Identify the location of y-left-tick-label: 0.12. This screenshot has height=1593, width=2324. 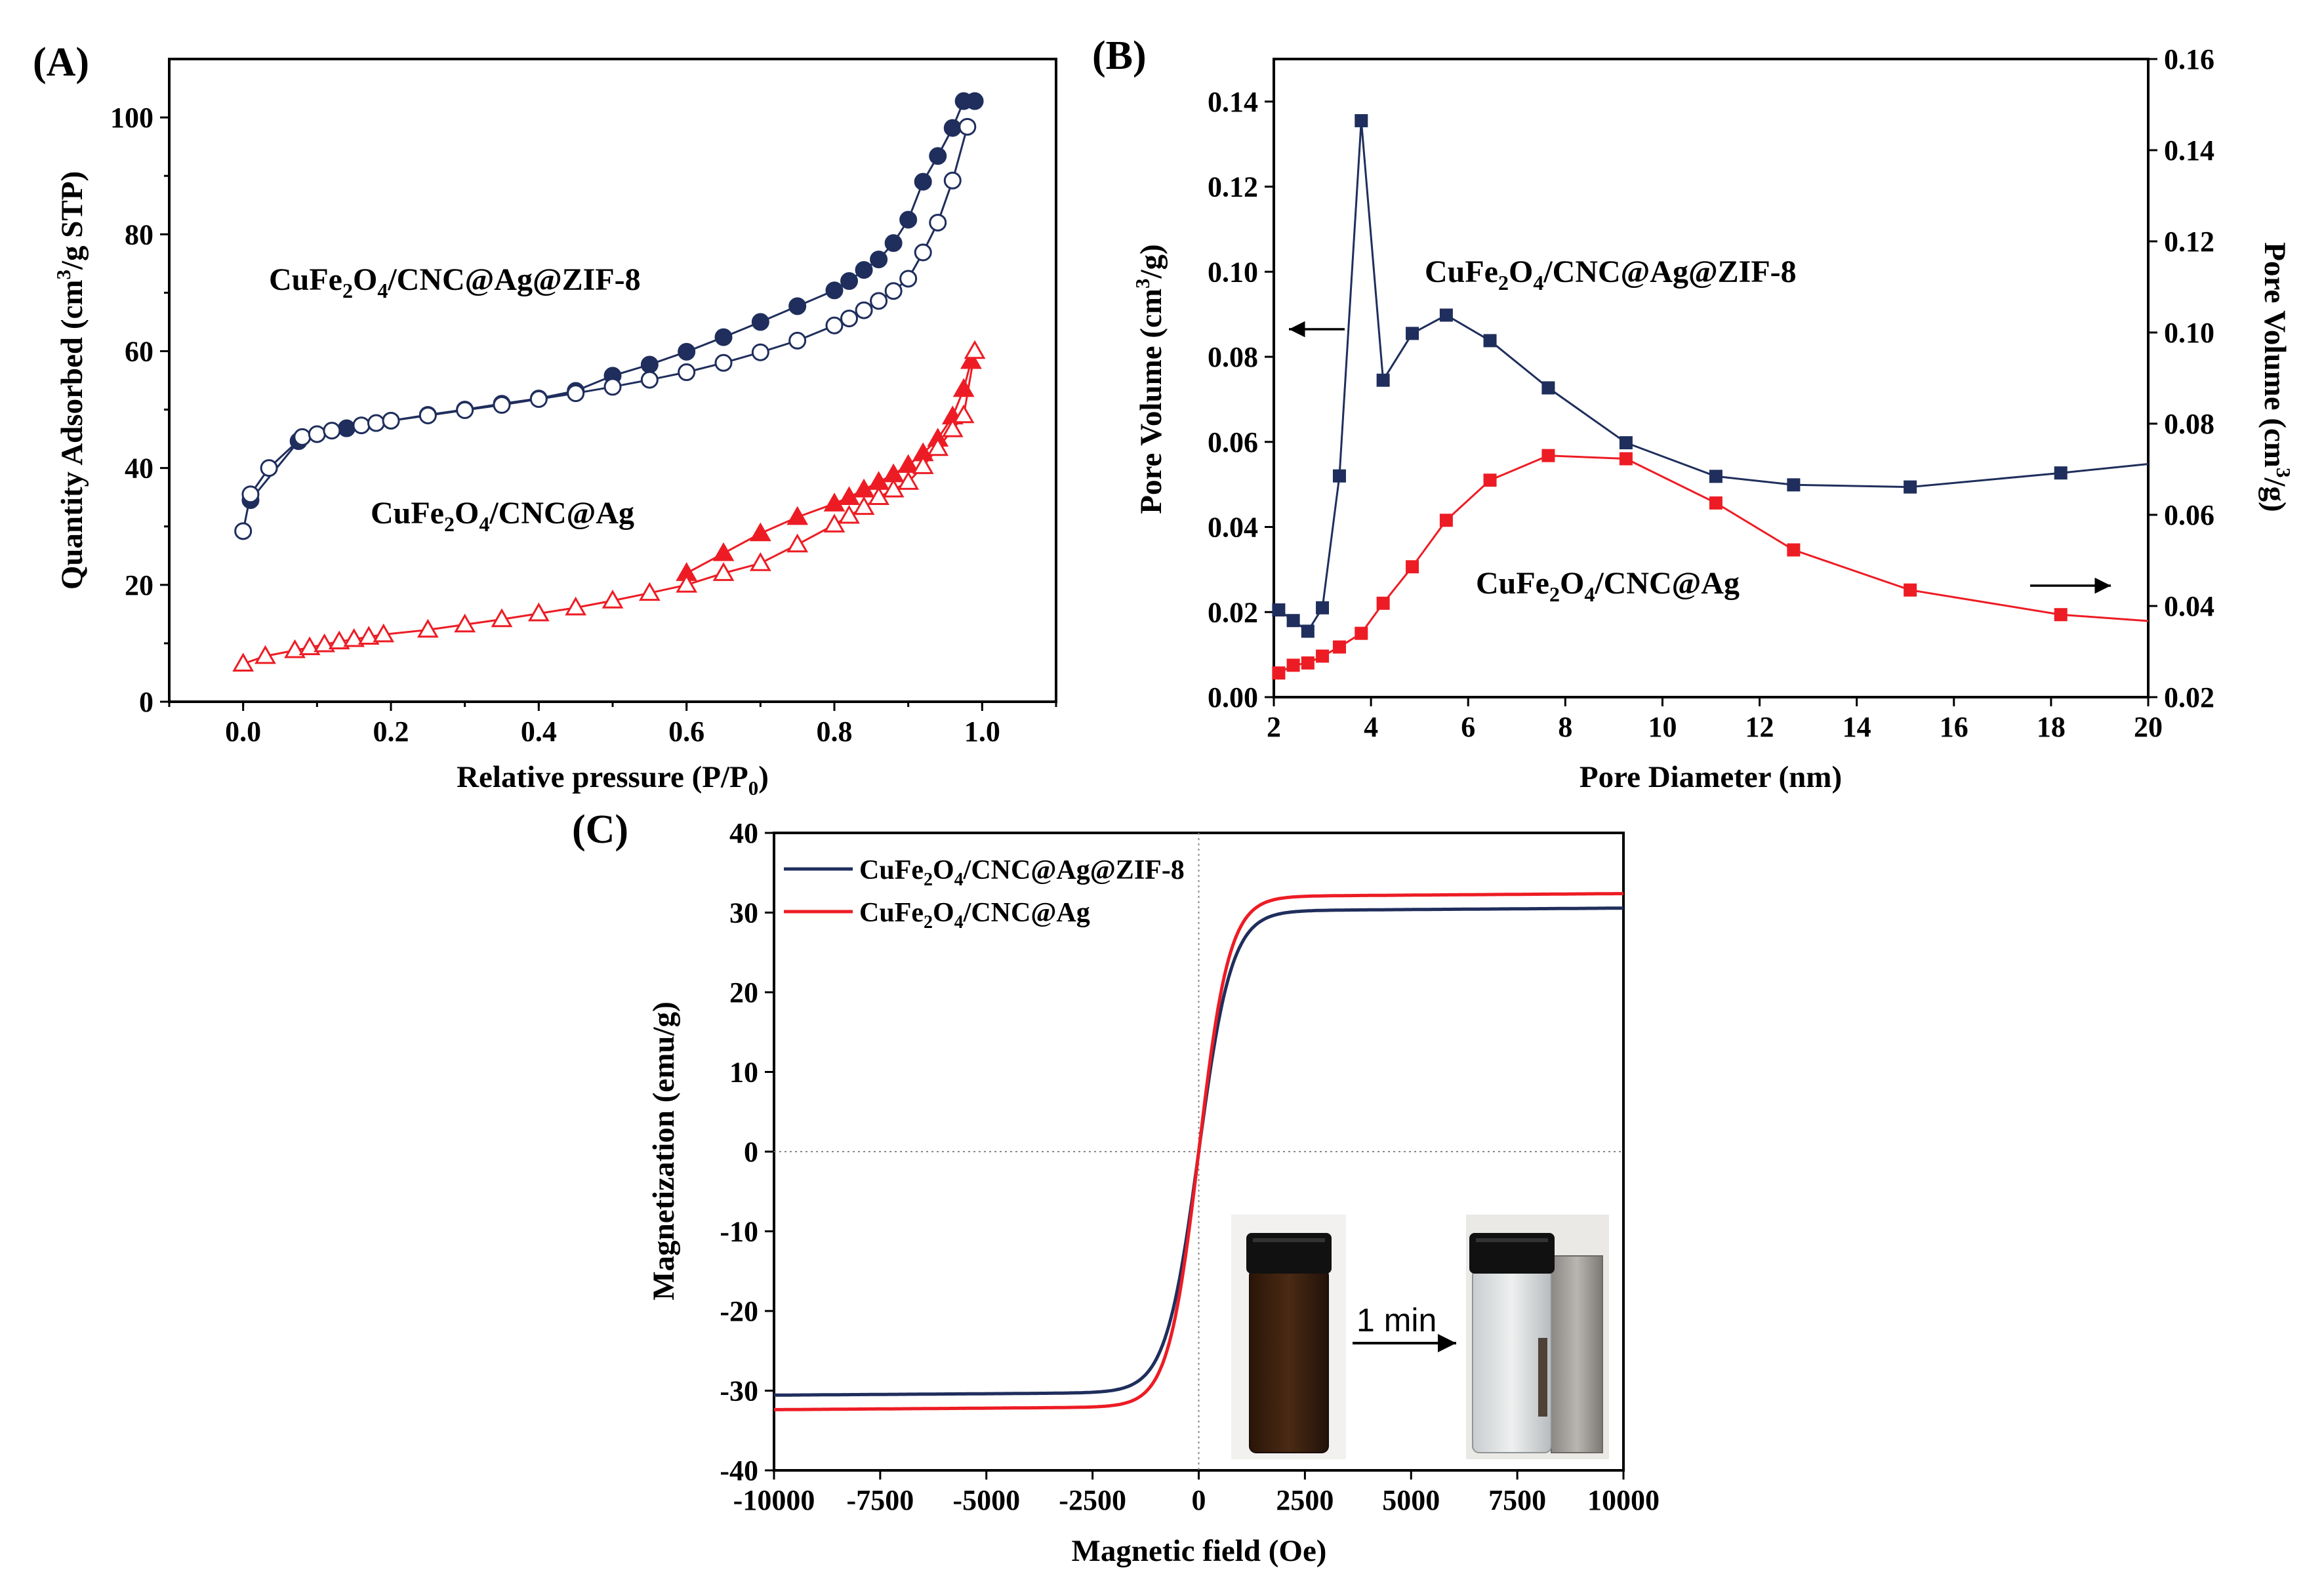
(1233, 187).